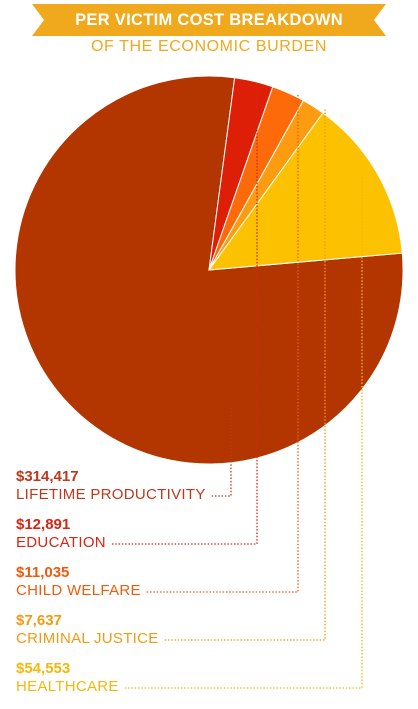 The width and height of the screenshot is (418, 709). What do you see at coordinates (39, 620) in the screenshot?
I see `criminal-justice-value: $7,637` at bounding box center [39, 620].